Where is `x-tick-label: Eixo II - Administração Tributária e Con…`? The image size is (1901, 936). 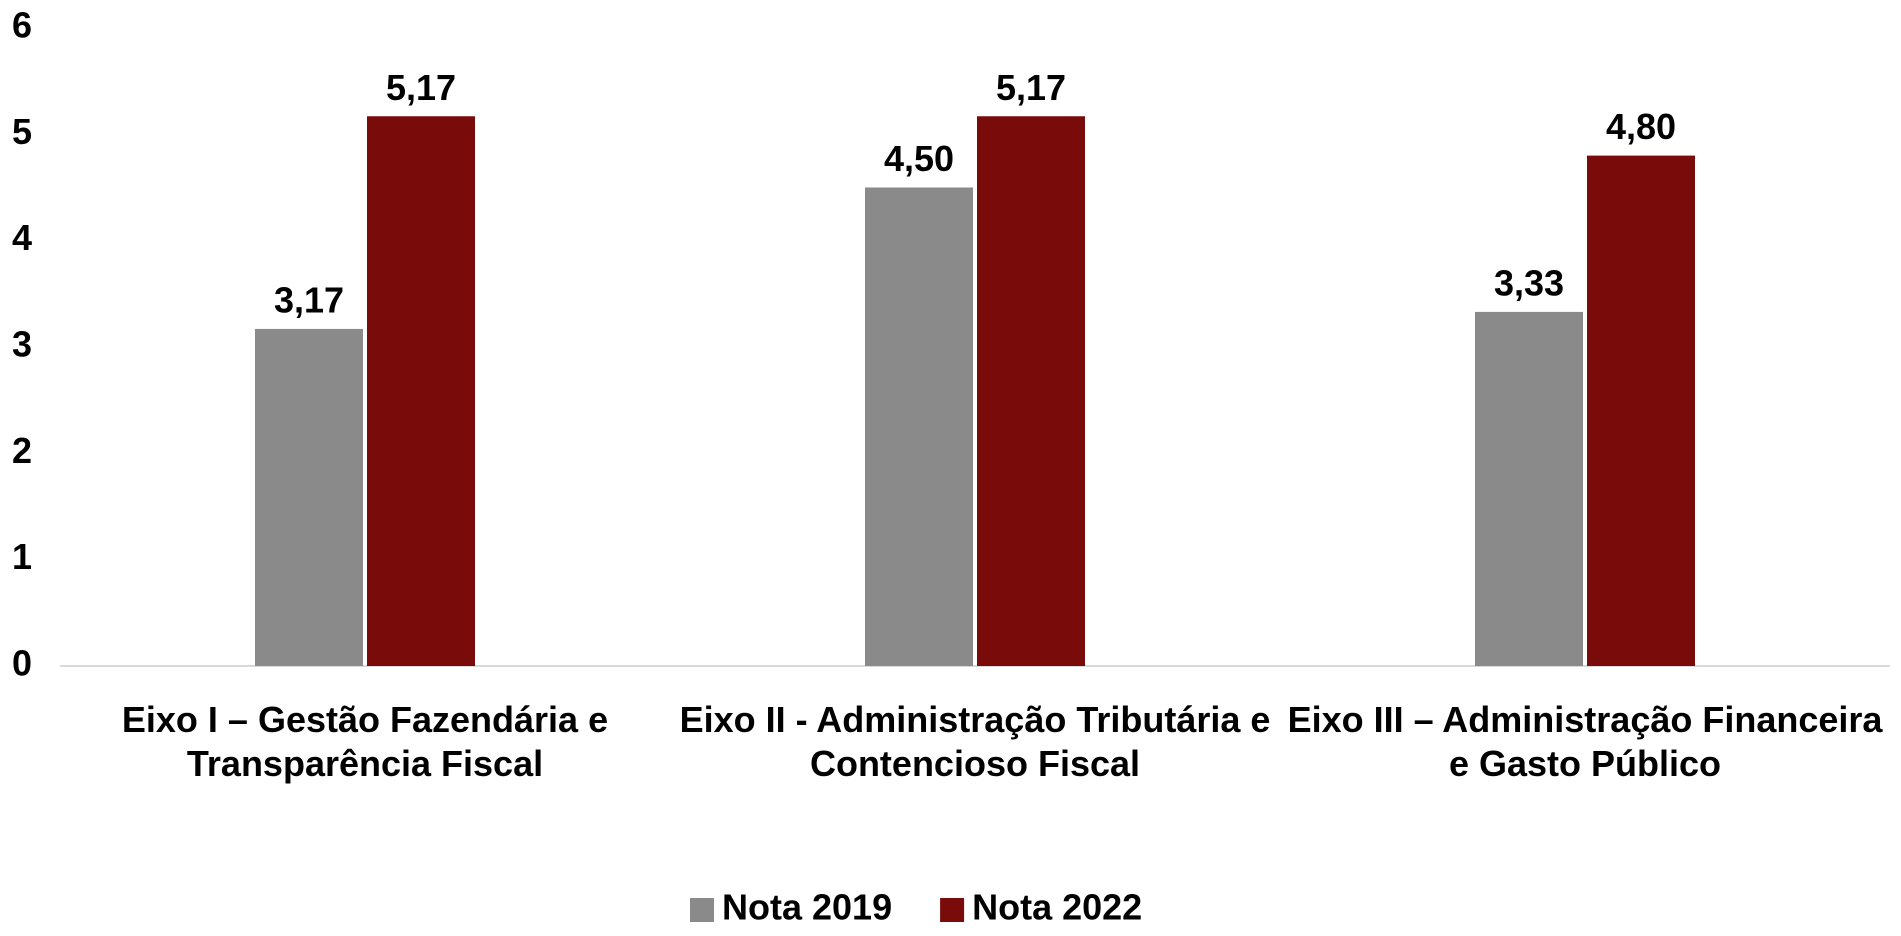 x-tick-label: Eixo II - Administração Tributária e Con… is located at coordinates (975, 741).